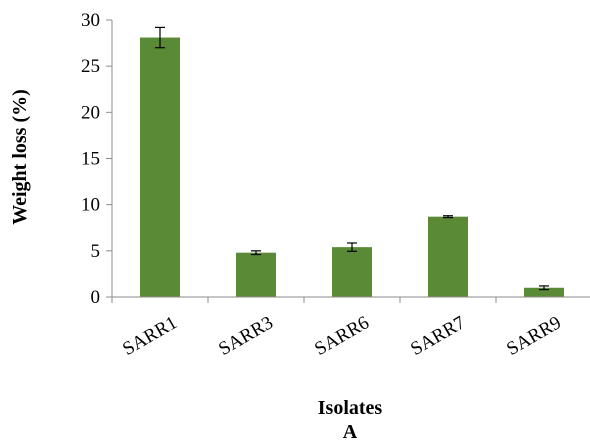  What do you see at coordinates (160, 37) in the screenshot?
I see `error-bar-sarr1` at bounding box center [160, 37].